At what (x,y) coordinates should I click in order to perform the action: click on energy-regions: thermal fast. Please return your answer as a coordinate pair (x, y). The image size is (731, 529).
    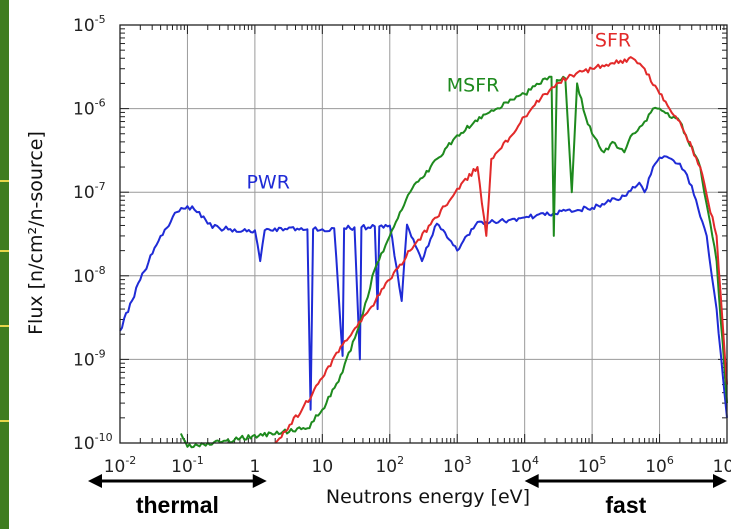
    Looking at the image, I should click on (407, 496).